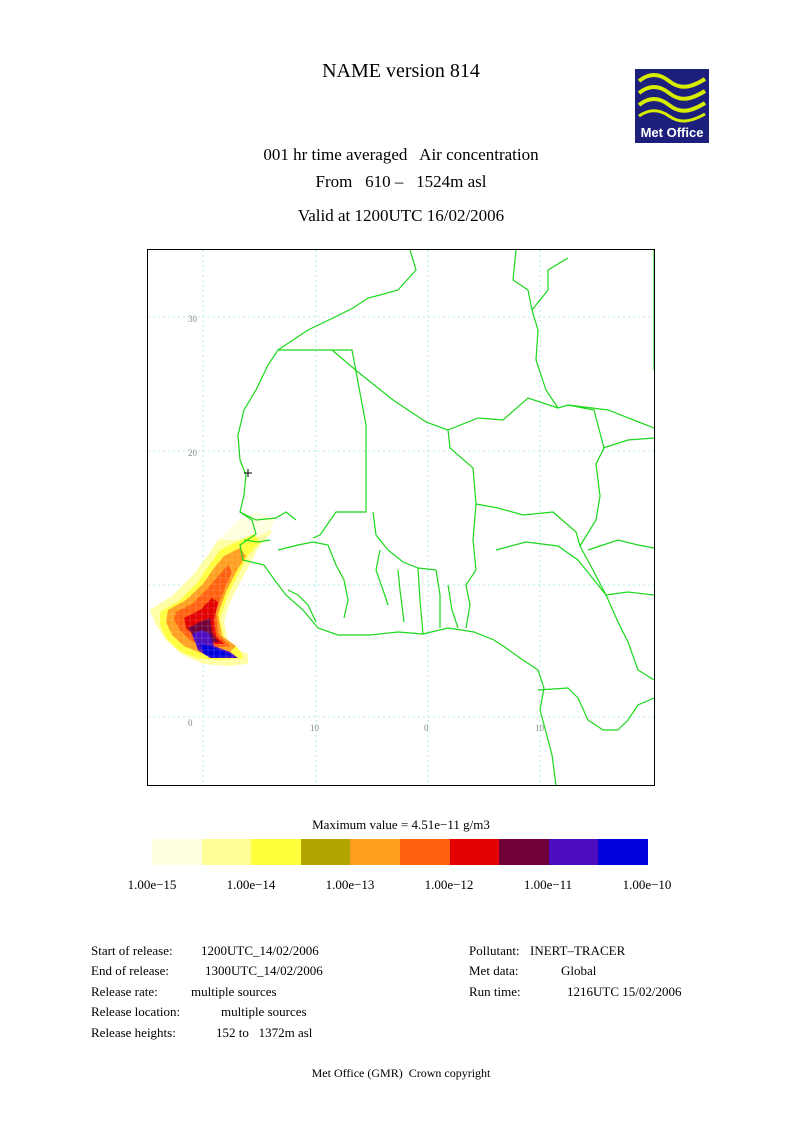 The image size is (802, 1134). What do you see at coordinates (133, 1032) in the screenshot?
I see `release-heights-label: Release heights:` at bounding box center [133, 1032].